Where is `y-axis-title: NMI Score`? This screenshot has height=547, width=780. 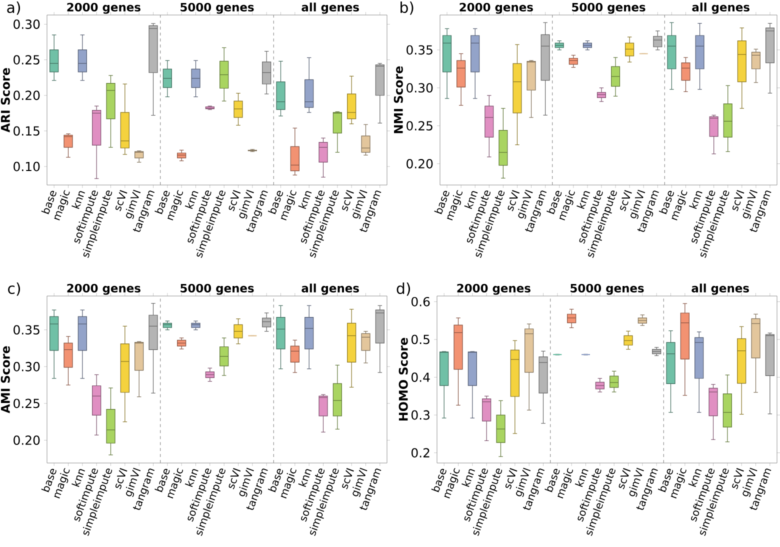 y-axis-title: NMI Score is located at coordinates (398, 100).